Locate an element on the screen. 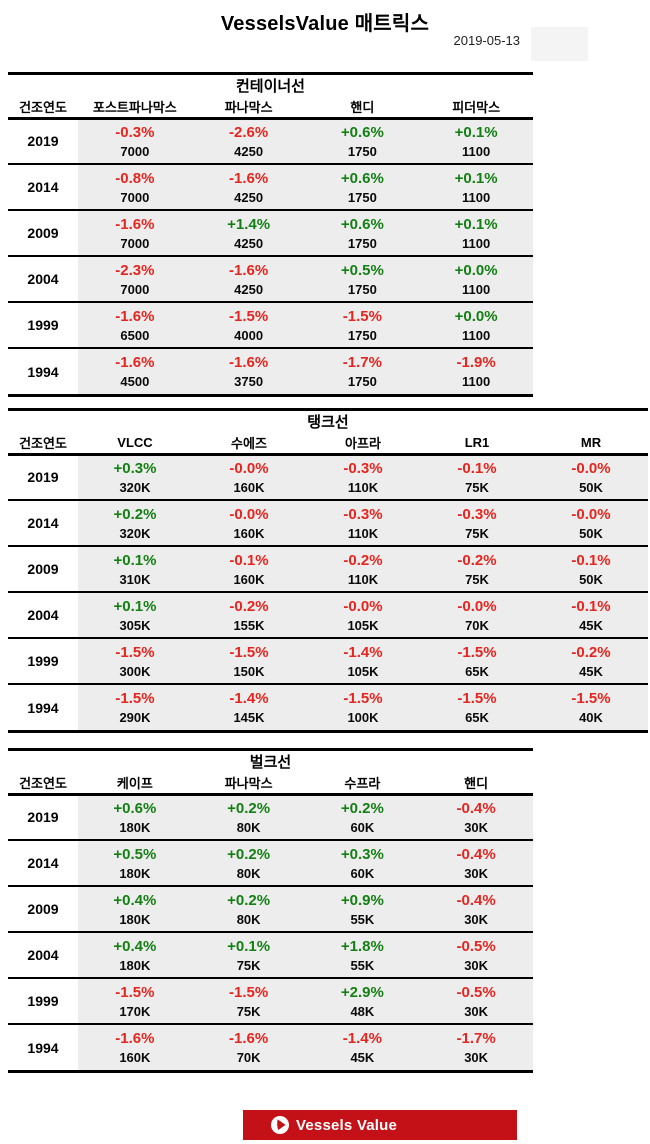 The image size is (650, 1144). value-label: 70K is located at coordinates (248, 1057).